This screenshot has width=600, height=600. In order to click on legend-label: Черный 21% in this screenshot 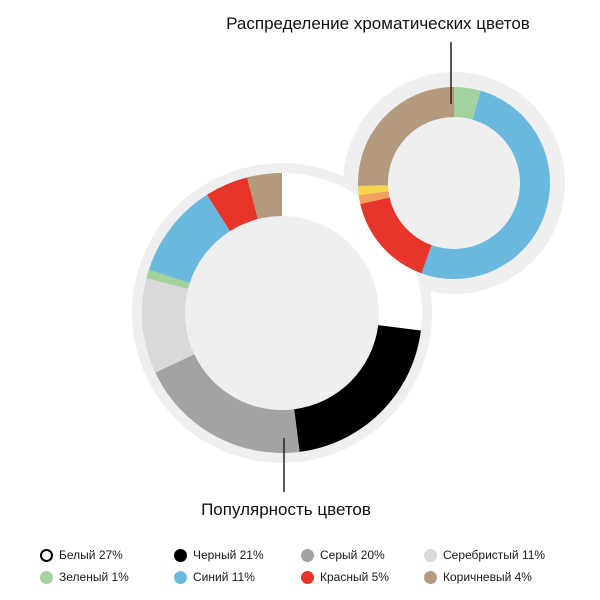, I will do `click(228, 555)`.